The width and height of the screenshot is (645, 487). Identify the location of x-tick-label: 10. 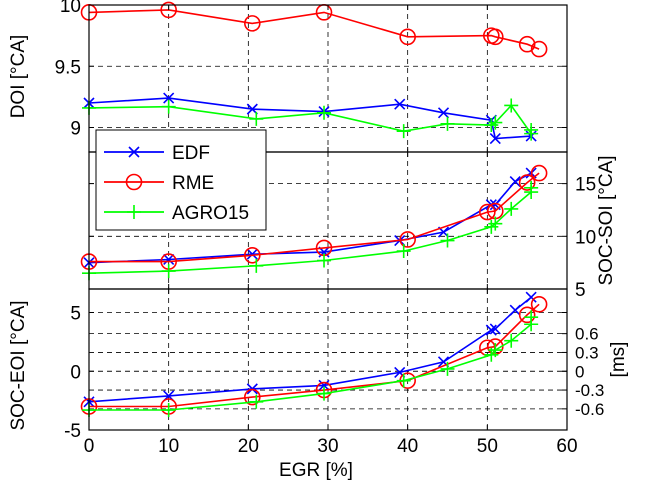
(168, 446).